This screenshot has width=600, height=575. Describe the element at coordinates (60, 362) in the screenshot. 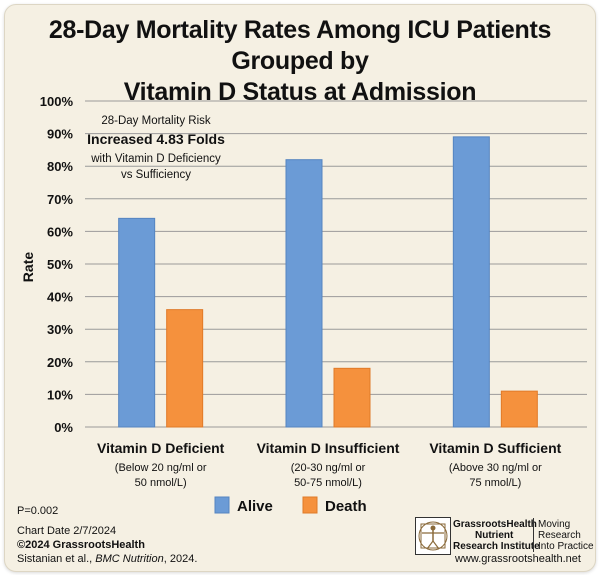

I see `y-tick-label: 20%` at that location.